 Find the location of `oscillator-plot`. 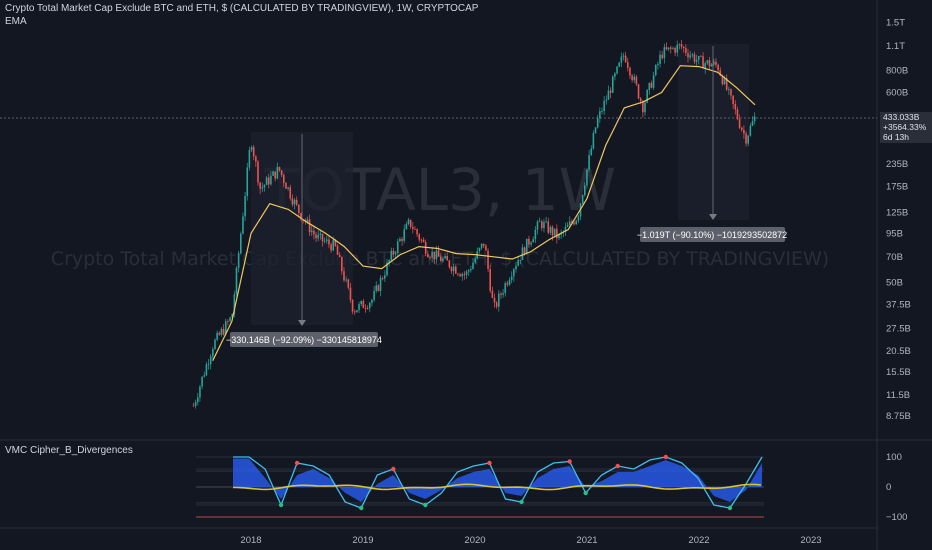

oscillator-plot is located at coordinates (498, 482).